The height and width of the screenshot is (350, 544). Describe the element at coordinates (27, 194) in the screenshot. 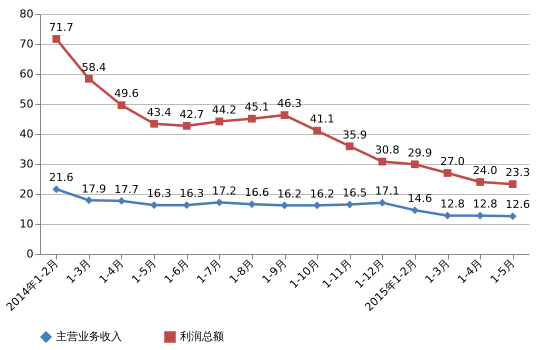

I see `y-tick-label: 20` at that location.